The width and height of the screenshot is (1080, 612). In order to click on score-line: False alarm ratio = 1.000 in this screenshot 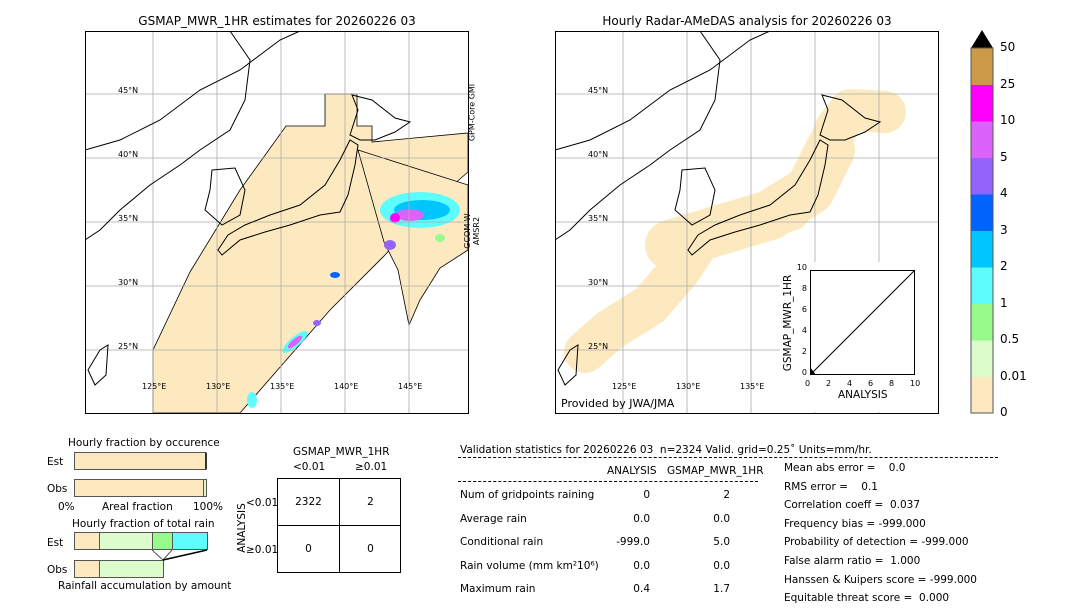, I will do `click(852, 561)`.